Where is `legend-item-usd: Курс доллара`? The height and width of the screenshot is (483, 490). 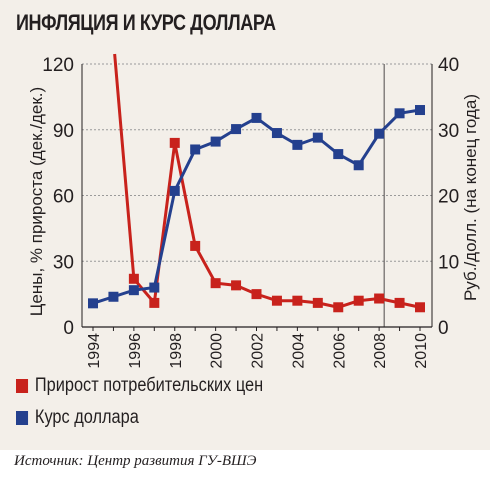 legend-item-usd: Курс доллара is located at coordinates (77, 418).